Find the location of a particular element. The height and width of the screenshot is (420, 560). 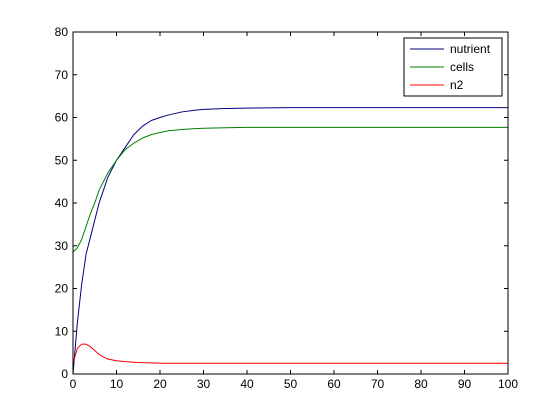

x-tick-label: 10 is located at coordinates (117, 384).